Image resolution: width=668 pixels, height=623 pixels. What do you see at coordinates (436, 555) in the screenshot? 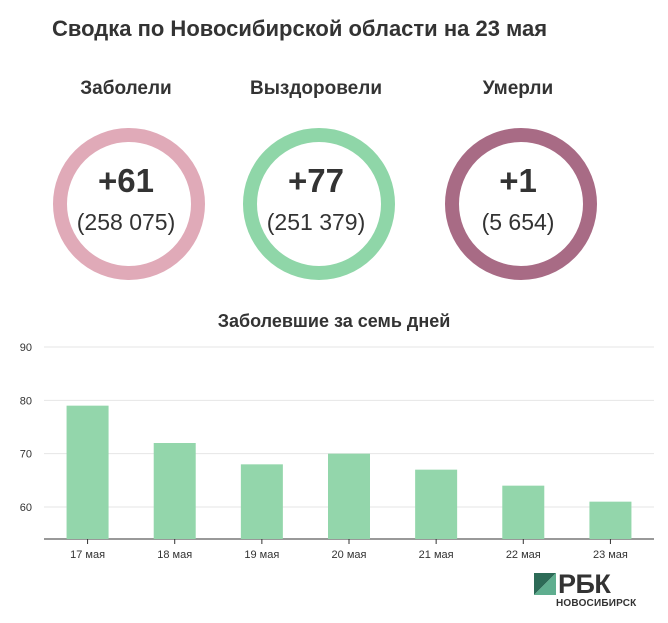
I see `x-tick-label: 21 мая` at bounding box center [436, 555].